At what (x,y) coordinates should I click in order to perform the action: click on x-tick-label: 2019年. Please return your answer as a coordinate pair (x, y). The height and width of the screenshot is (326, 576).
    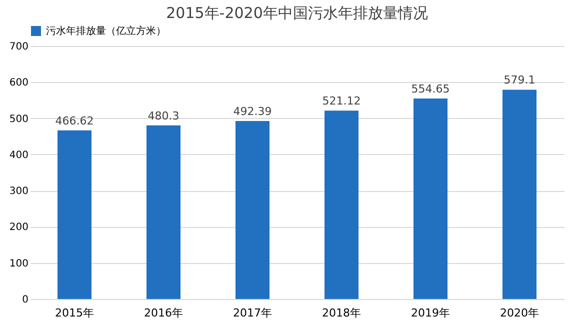
    Looking at the image, I should click on (430, 313).